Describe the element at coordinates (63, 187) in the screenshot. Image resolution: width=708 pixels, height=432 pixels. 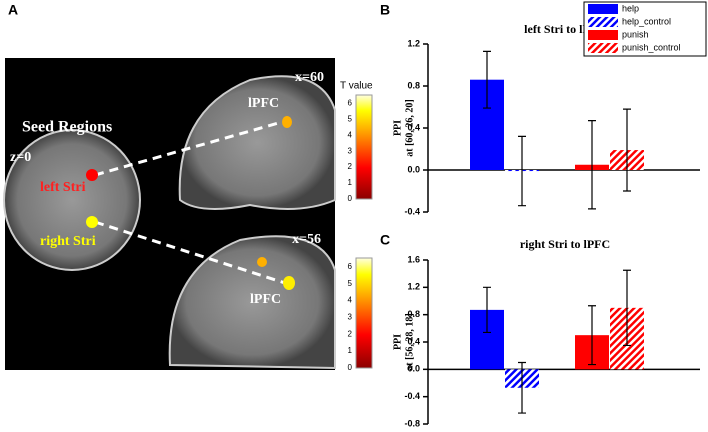
I see `seed-label: left Stri` at that location.